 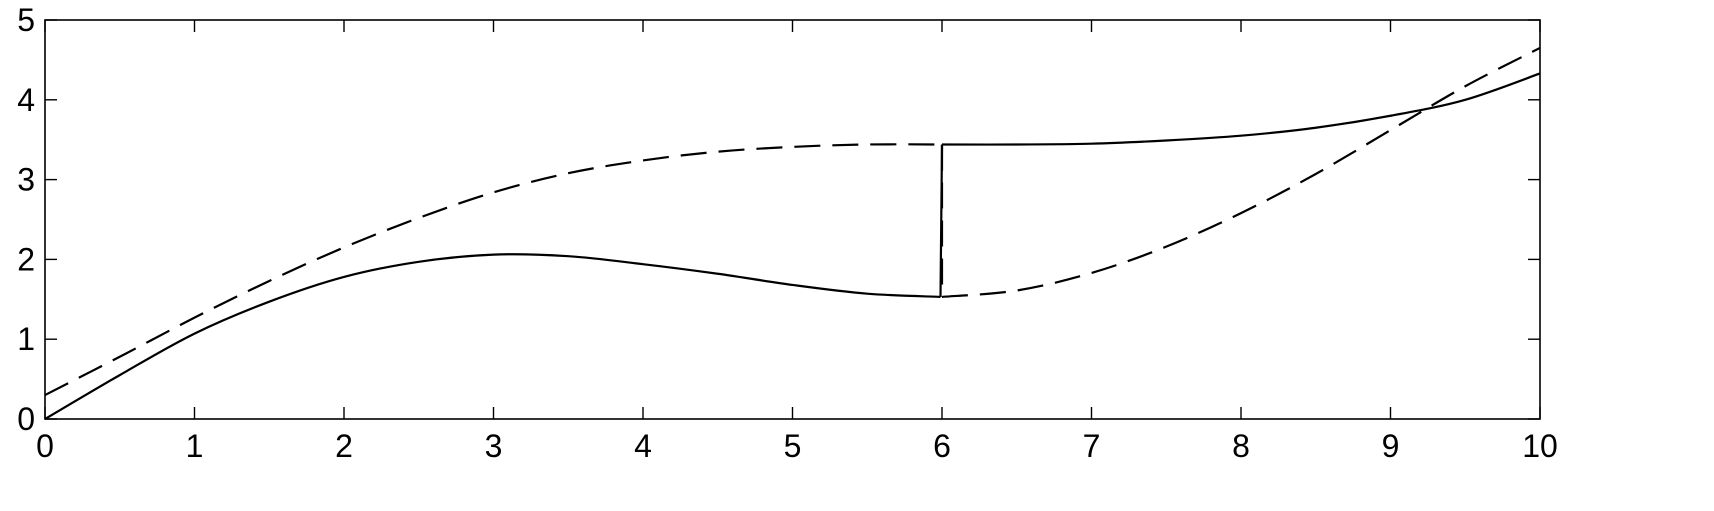 What do you see at coordinates (1540, 446) in the screenshot?
I see `x-tick-label: 10` at bounding box center [1540, 446].